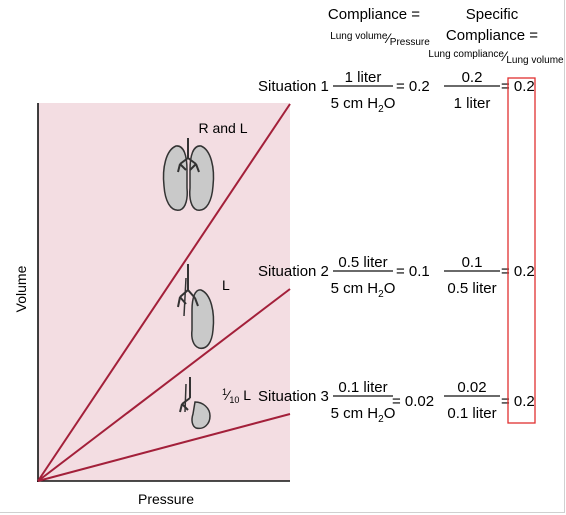 The image size is (566, 515). What do you see at coordinates (188, 174) in the screenshot?
I see `lungs-both-icon` at bounding box center [188, 174].